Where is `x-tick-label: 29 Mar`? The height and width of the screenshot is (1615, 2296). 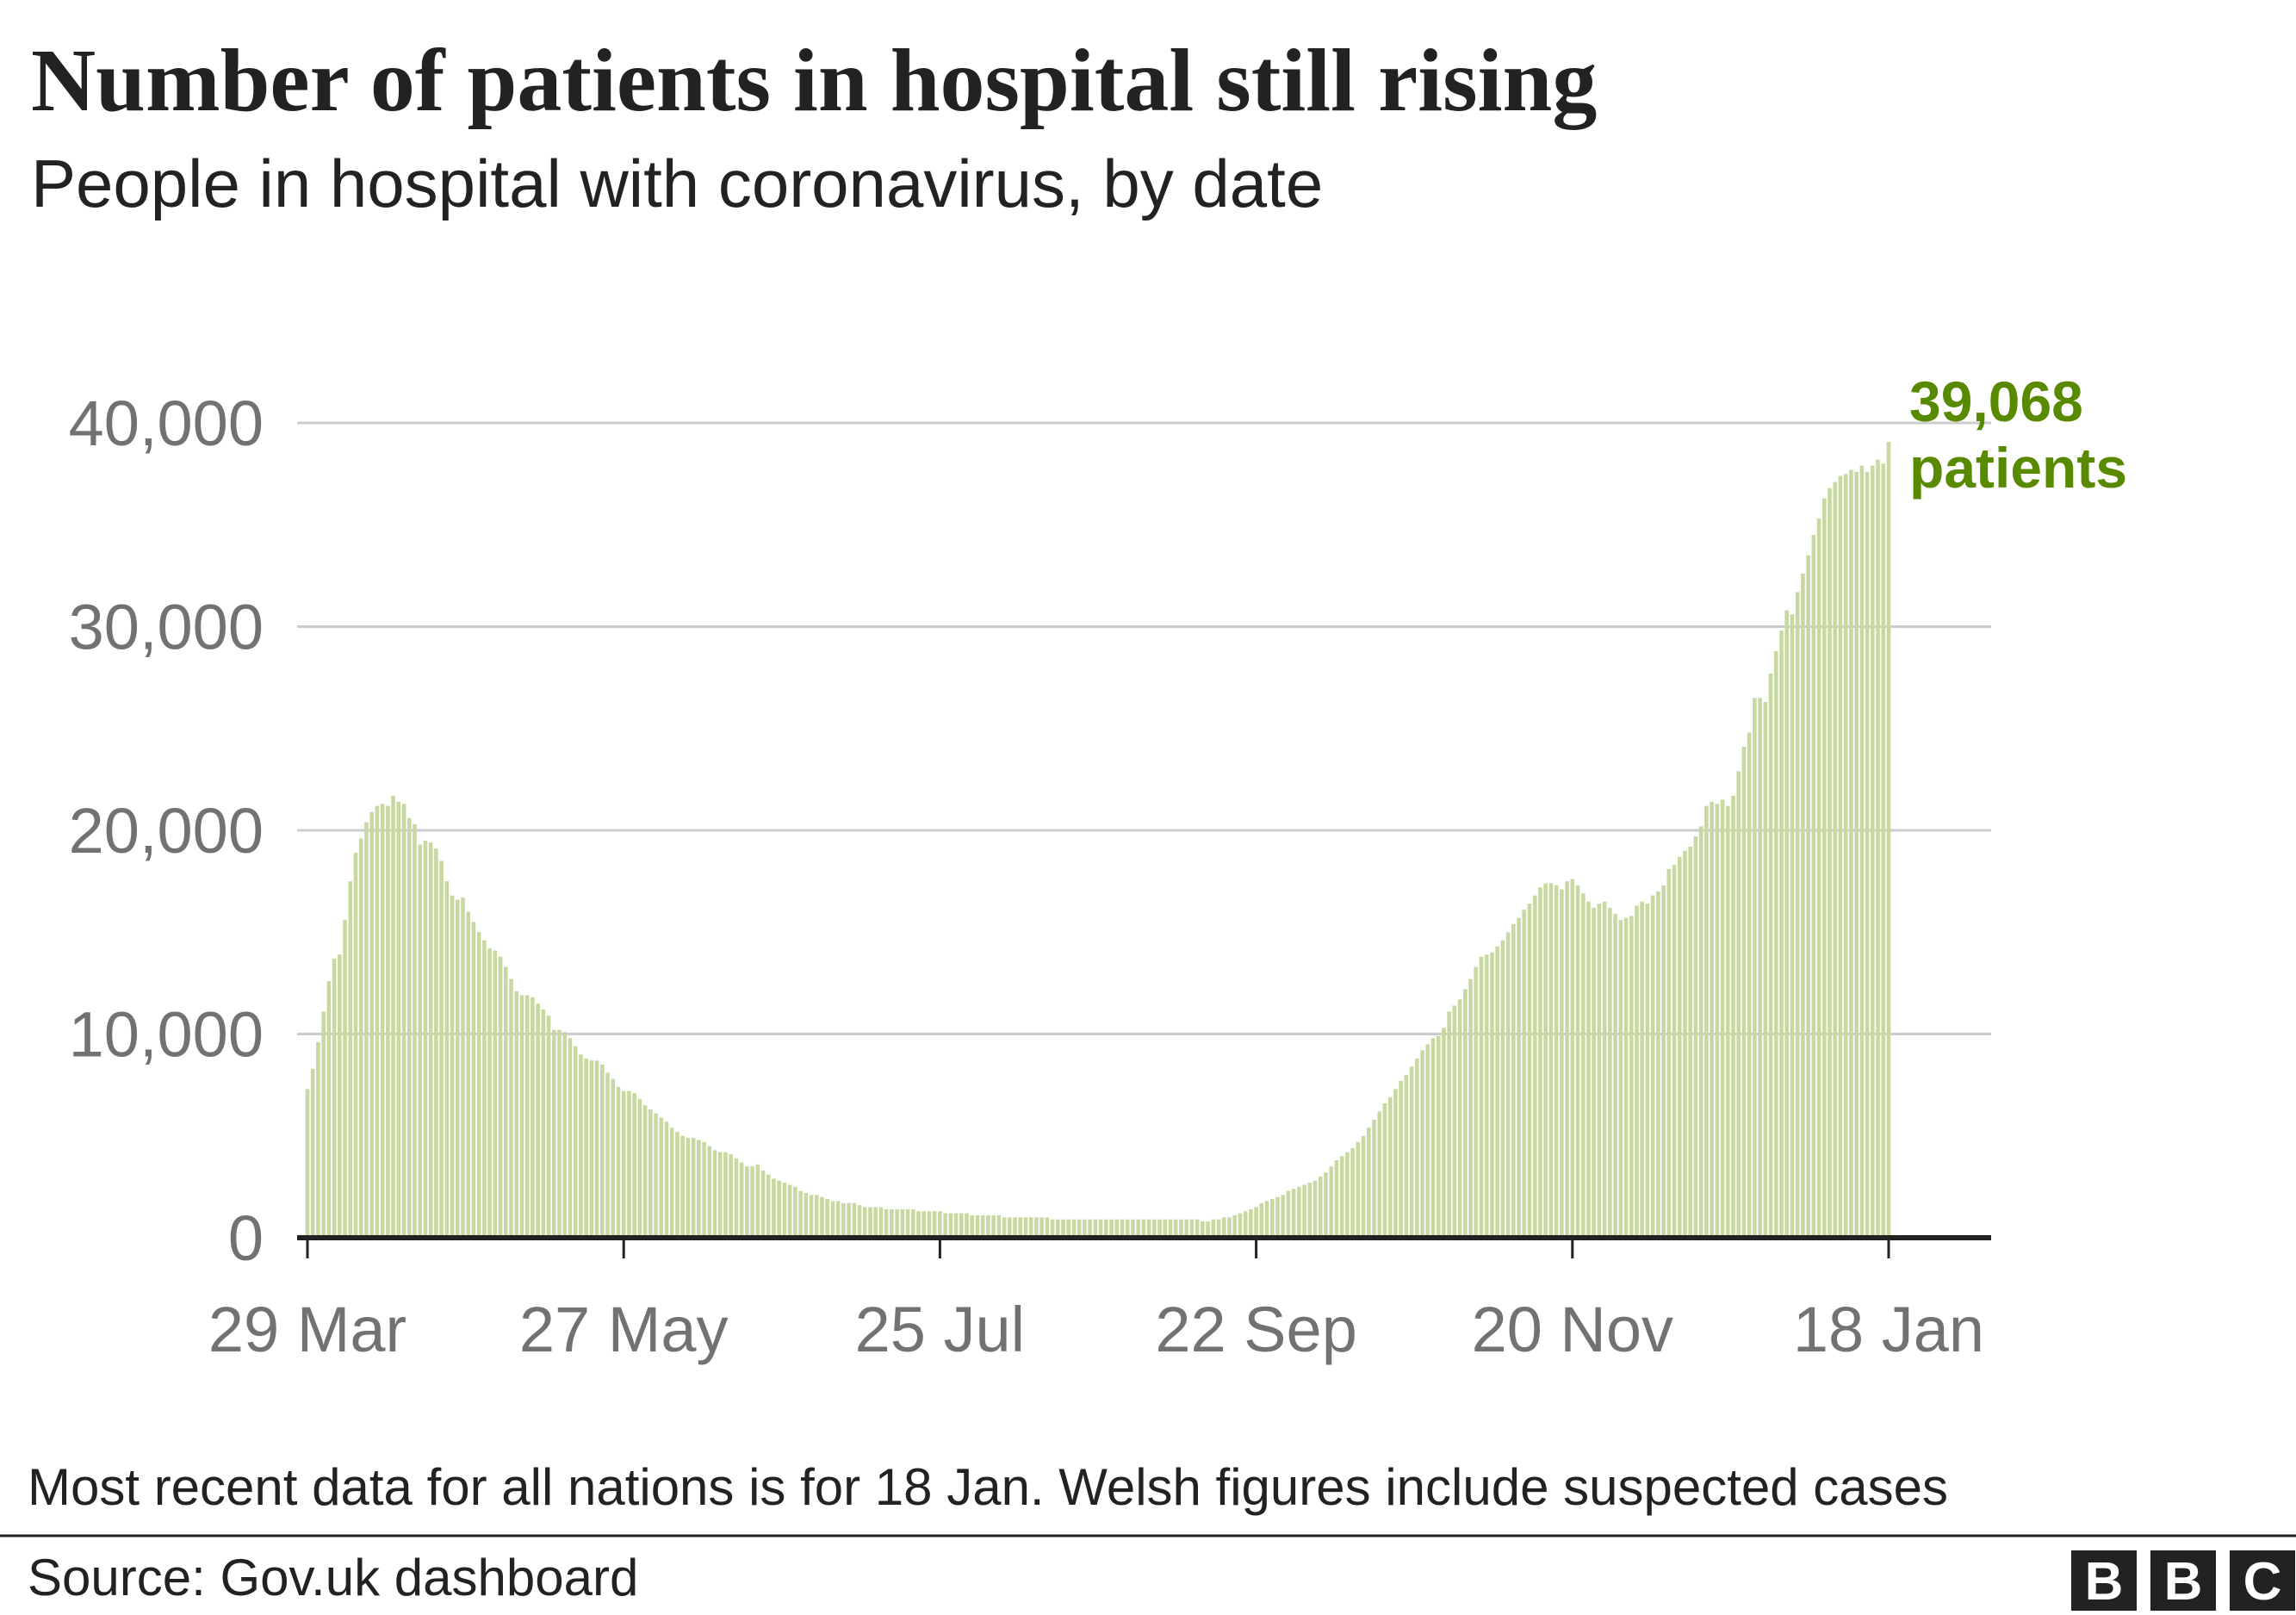
x-tick-label: 29 Mar is located at coordinates (307, 1329).